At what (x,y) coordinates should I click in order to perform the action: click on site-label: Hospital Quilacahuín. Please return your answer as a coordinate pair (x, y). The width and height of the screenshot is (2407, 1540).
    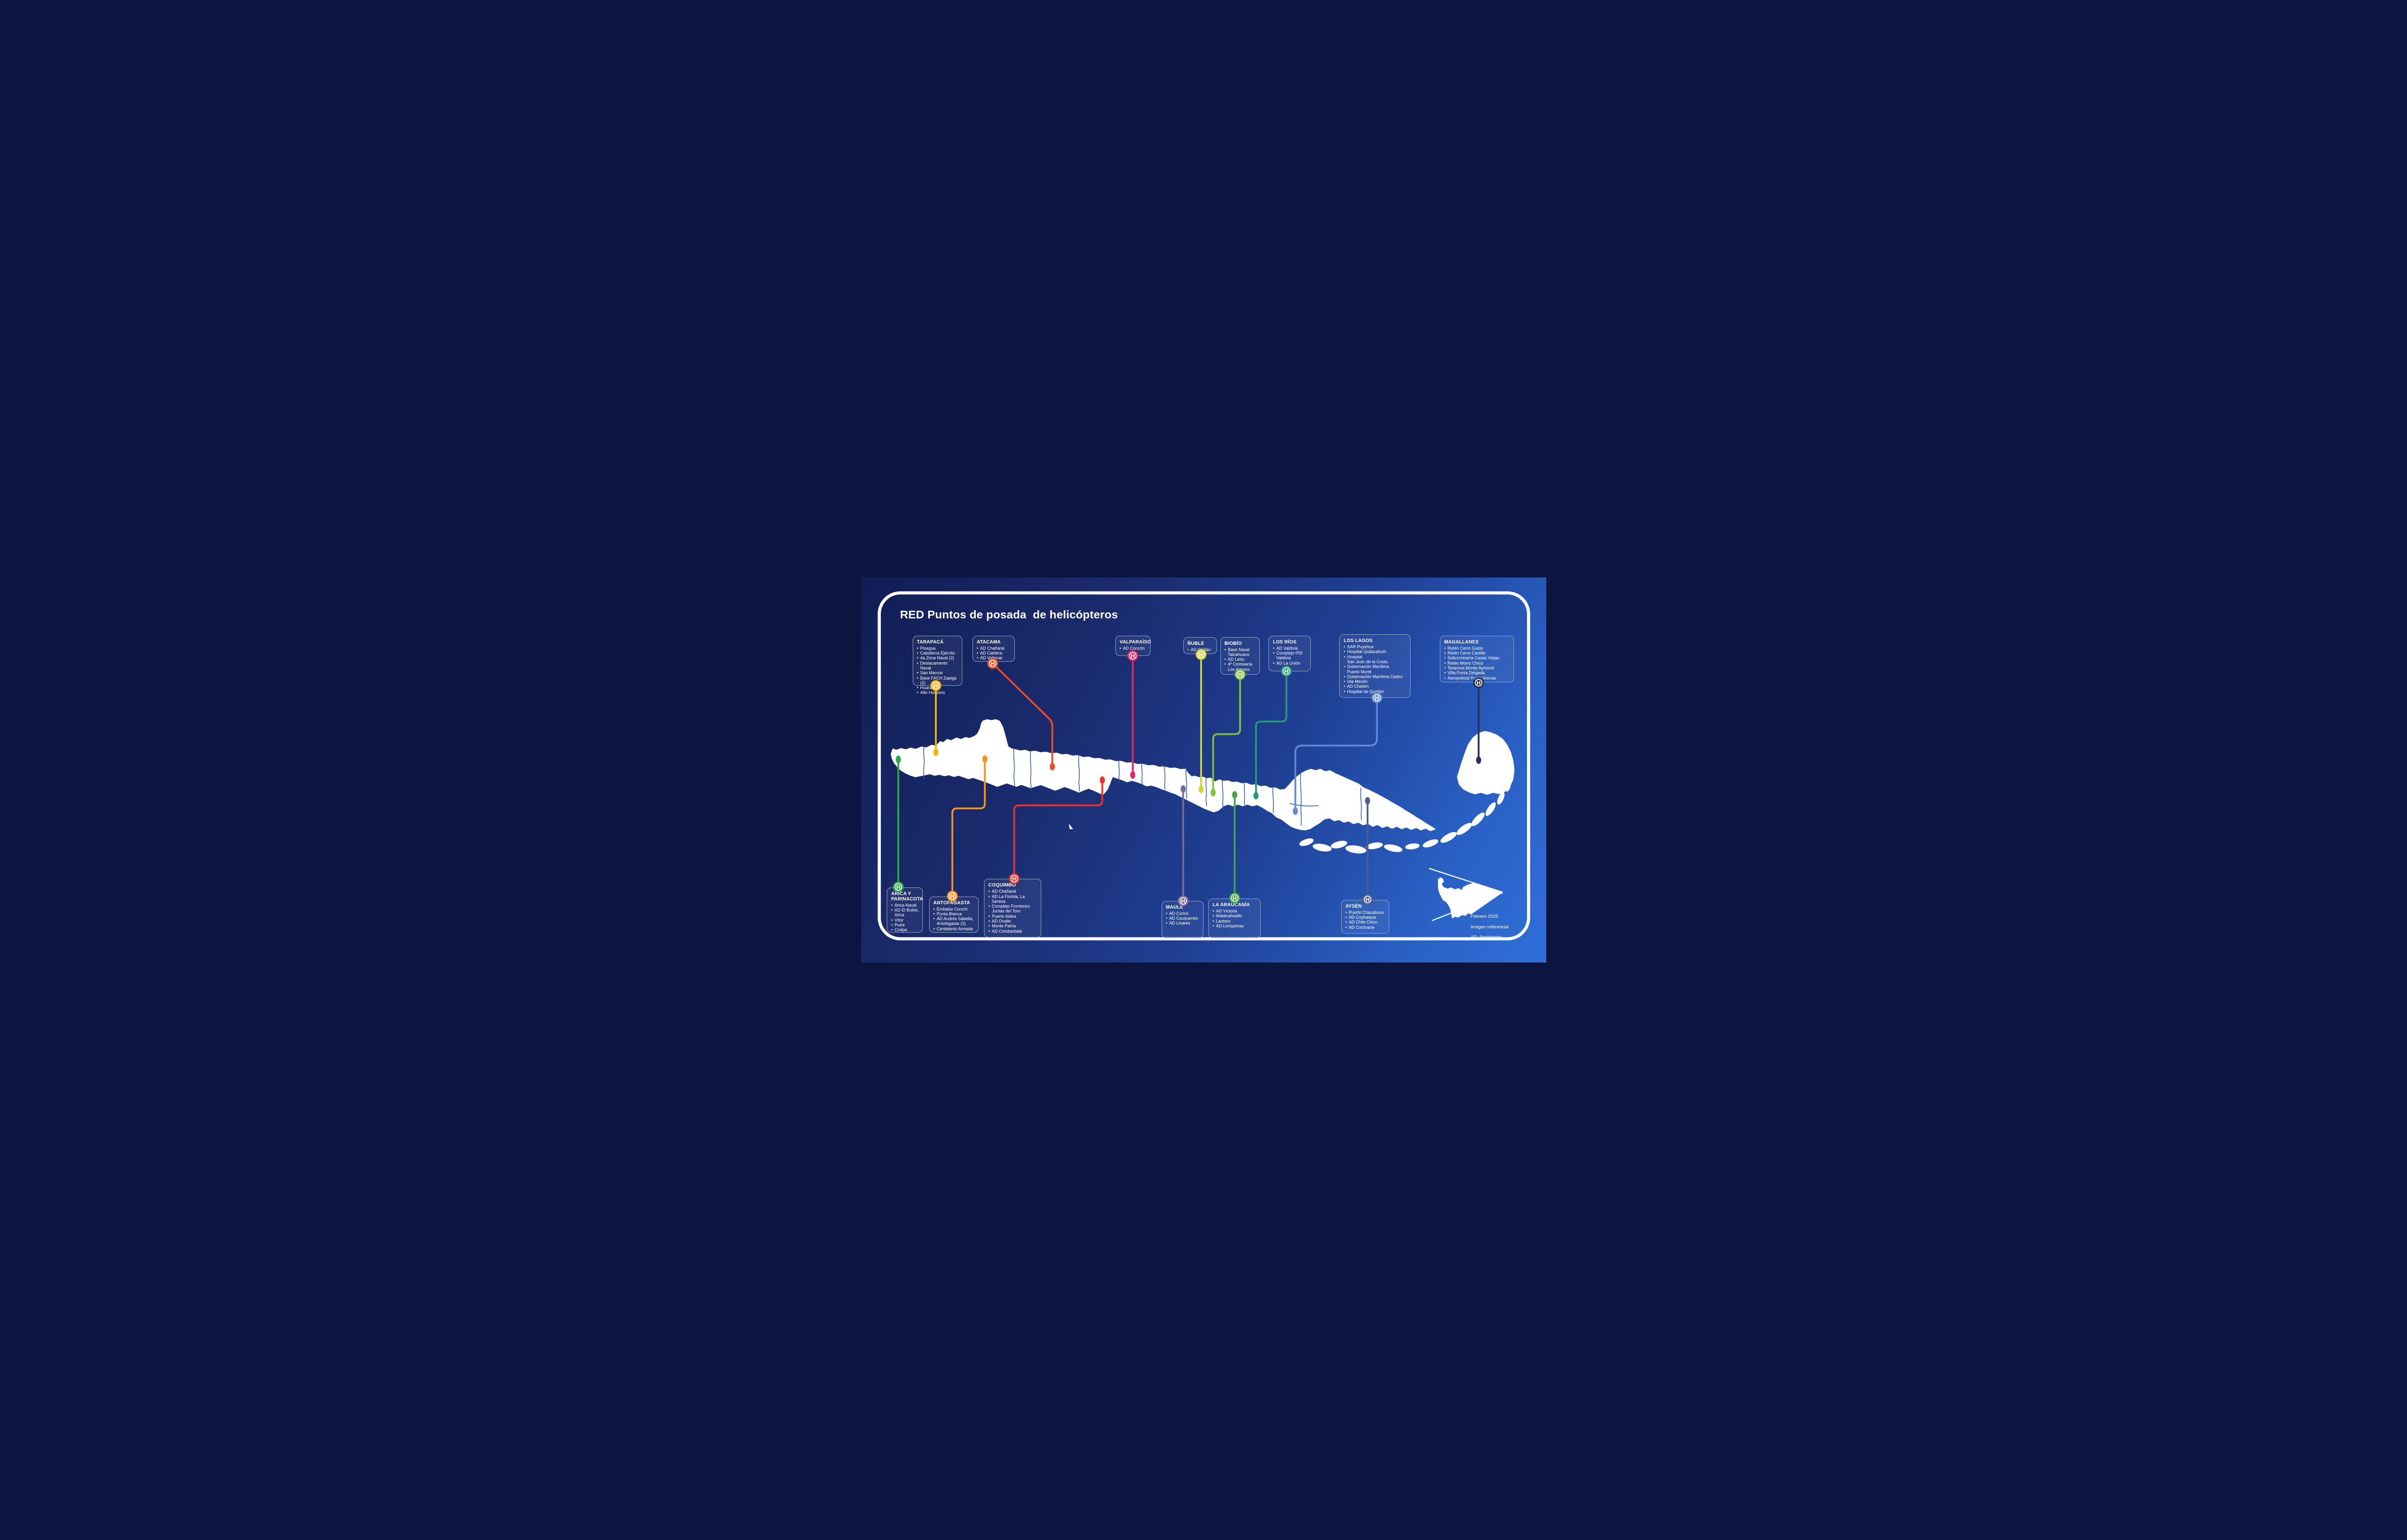
    Looking at the image, I should click on (1366, 651).